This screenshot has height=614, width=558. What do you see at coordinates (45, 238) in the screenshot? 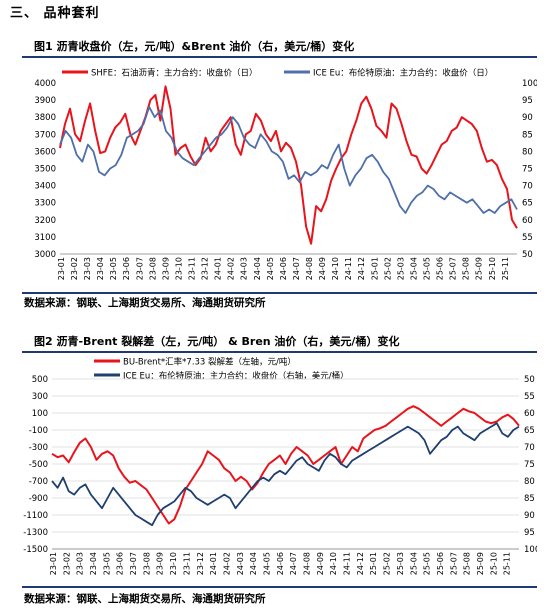
I see `left-axis-tick-label: 3100` at bounding box center [45, 238].